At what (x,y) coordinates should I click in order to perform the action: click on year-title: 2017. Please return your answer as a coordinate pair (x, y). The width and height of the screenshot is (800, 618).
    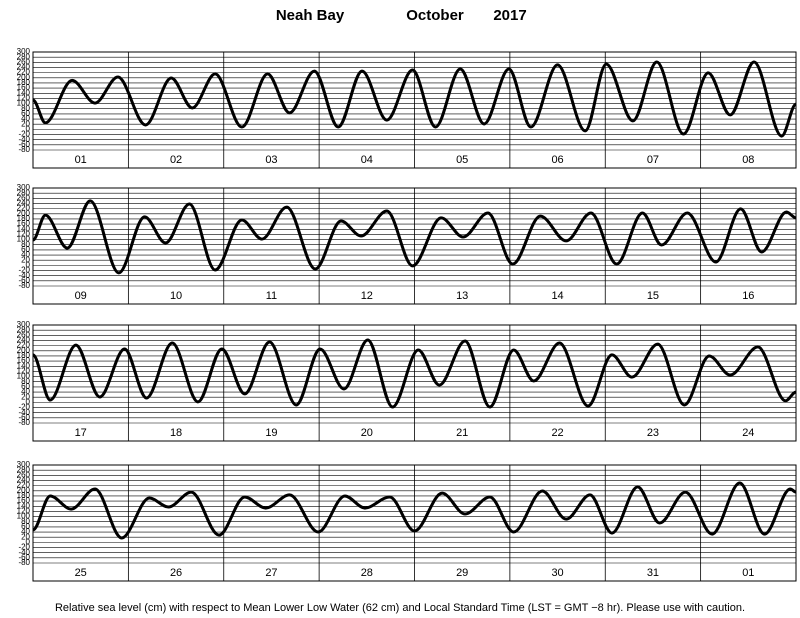
    Looking at the image, I should click on (509, 15).